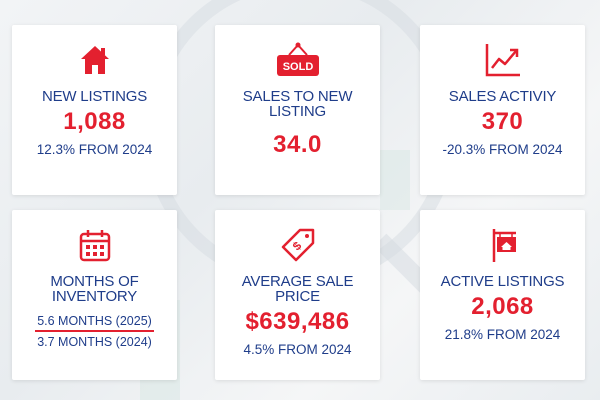 The image size is (600, 400). What do you see at coordinates (94, 149) in the screenshot?
I see `card-change: 12.3% FROM 2024` at bounding box center [94, 149].